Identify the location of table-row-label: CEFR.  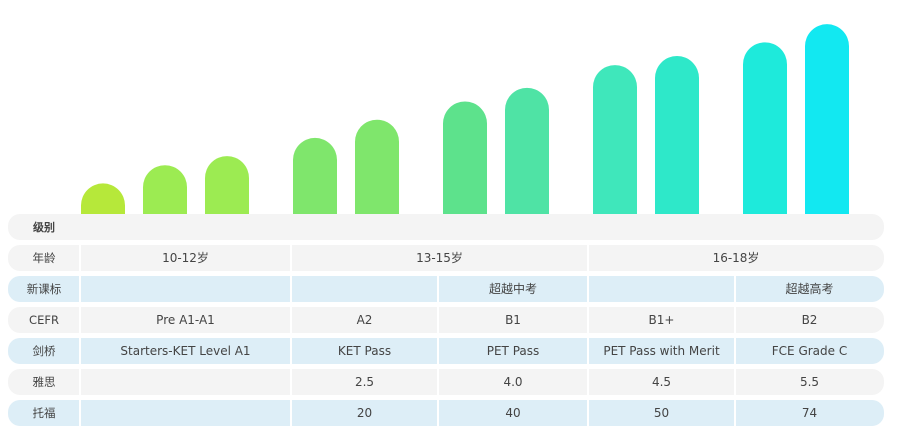
(44, 320).